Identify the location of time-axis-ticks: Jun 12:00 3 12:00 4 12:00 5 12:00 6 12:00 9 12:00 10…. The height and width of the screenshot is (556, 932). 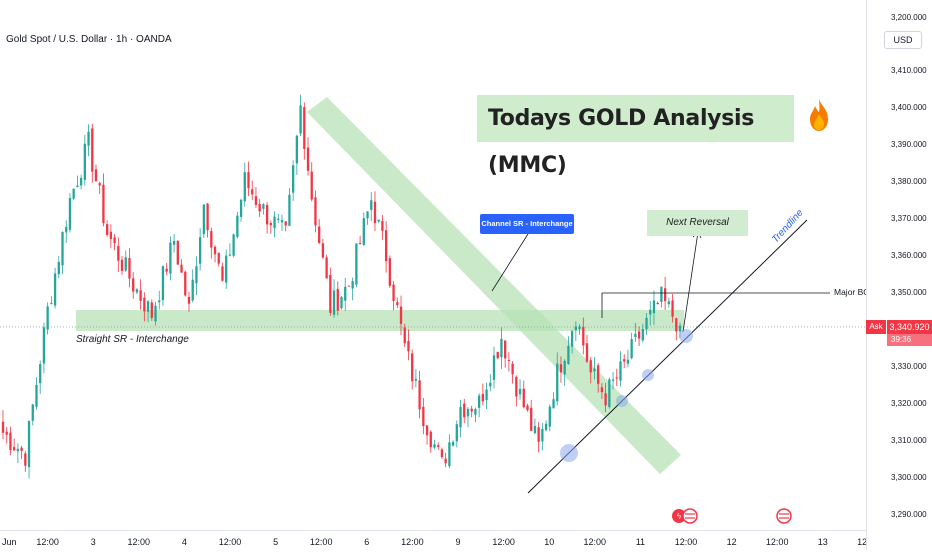
(441, 542).